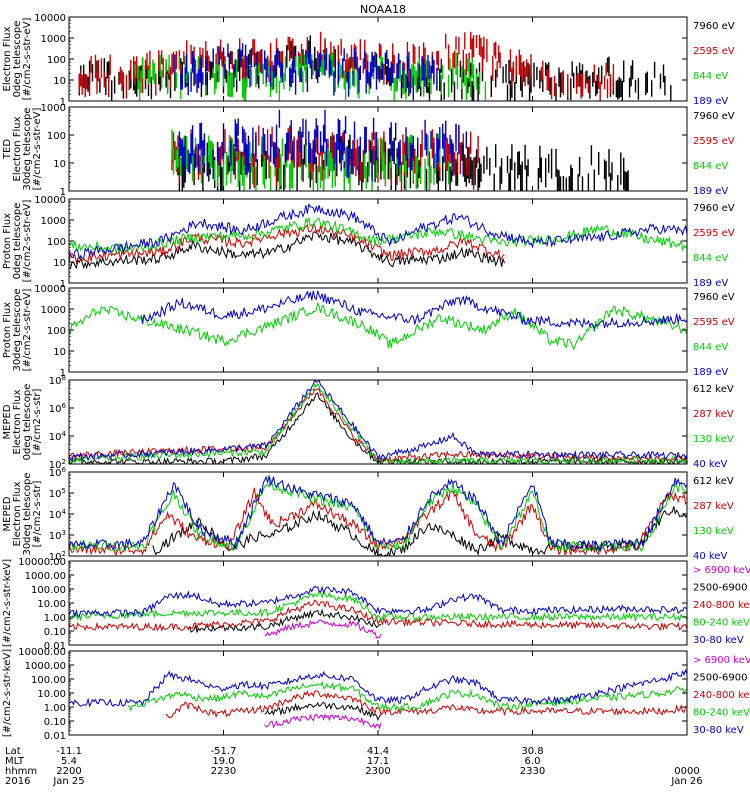  Describe the element at coordinates (48, 590) in the screenshot. I see `y-tick-label: 100.00` at that location.